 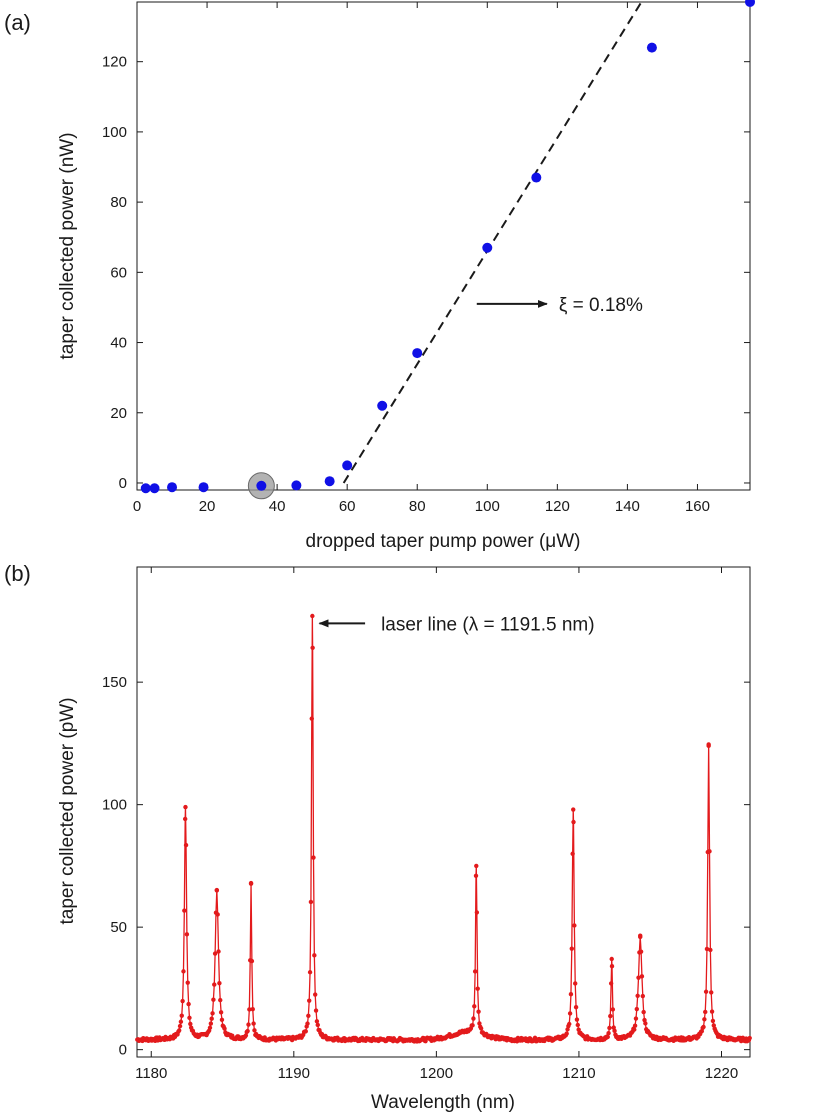 What do you see at coordinates (114, 682) in the screenshot?
I see `y-tick-label: 150` at bounding box center [114, 682].